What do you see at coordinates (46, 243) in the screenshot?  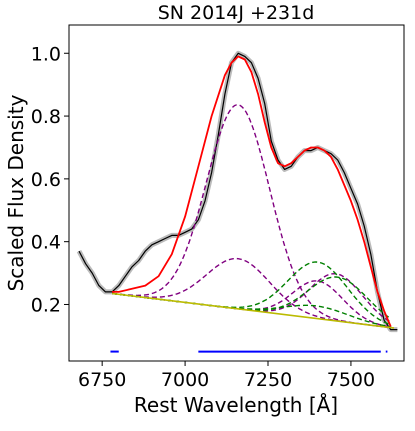 I see `y-tick-label: 0.4` at bounding box center [46, 243].